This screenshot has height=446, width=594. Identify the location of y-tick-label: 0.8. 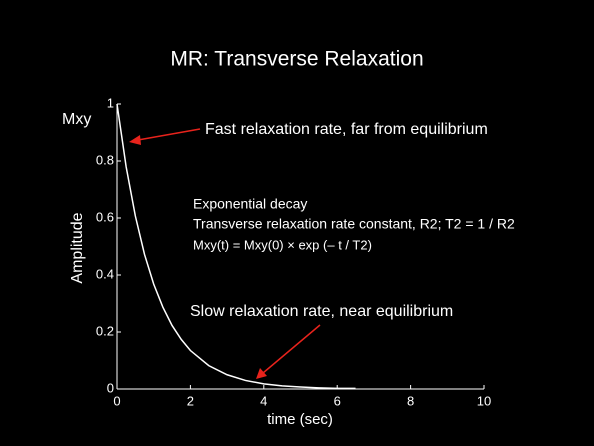
(105, 159).